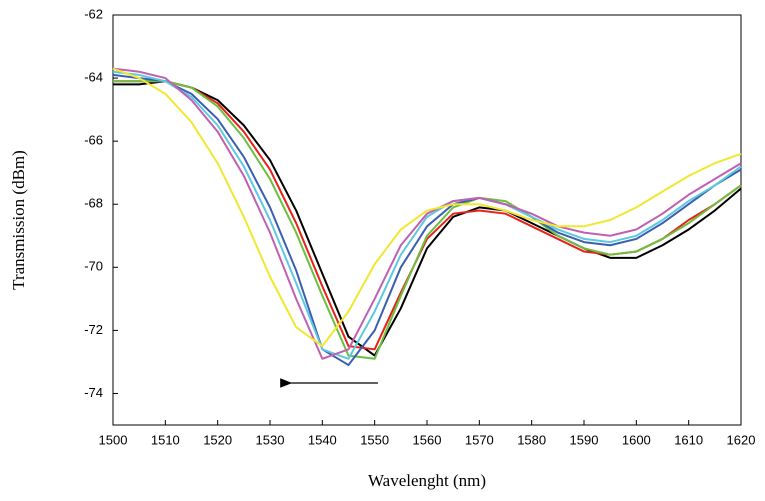  What do you see at coordinates (584, 439) in the screenshot?
I see `x-tick-label: 1590` at bounding box center [584, 439].